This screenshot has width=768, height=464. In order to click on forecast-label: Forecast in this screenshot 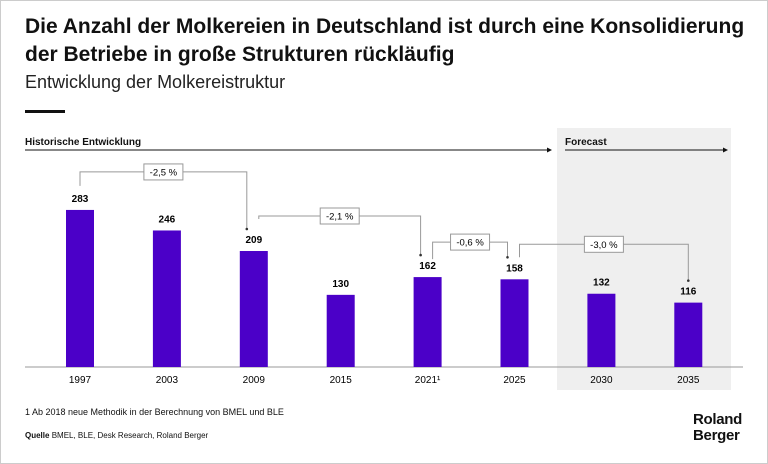, I will do `click(586, 142)`.